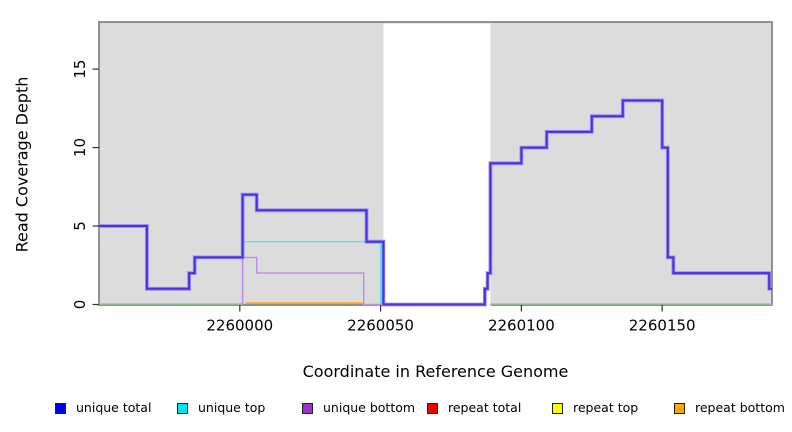 This screenshot has width=792, height=432. What do you see at coordinates (60, 408) in the screenshot?
I see `legend-swatch-unique-total` at bounding box center [60, 408].